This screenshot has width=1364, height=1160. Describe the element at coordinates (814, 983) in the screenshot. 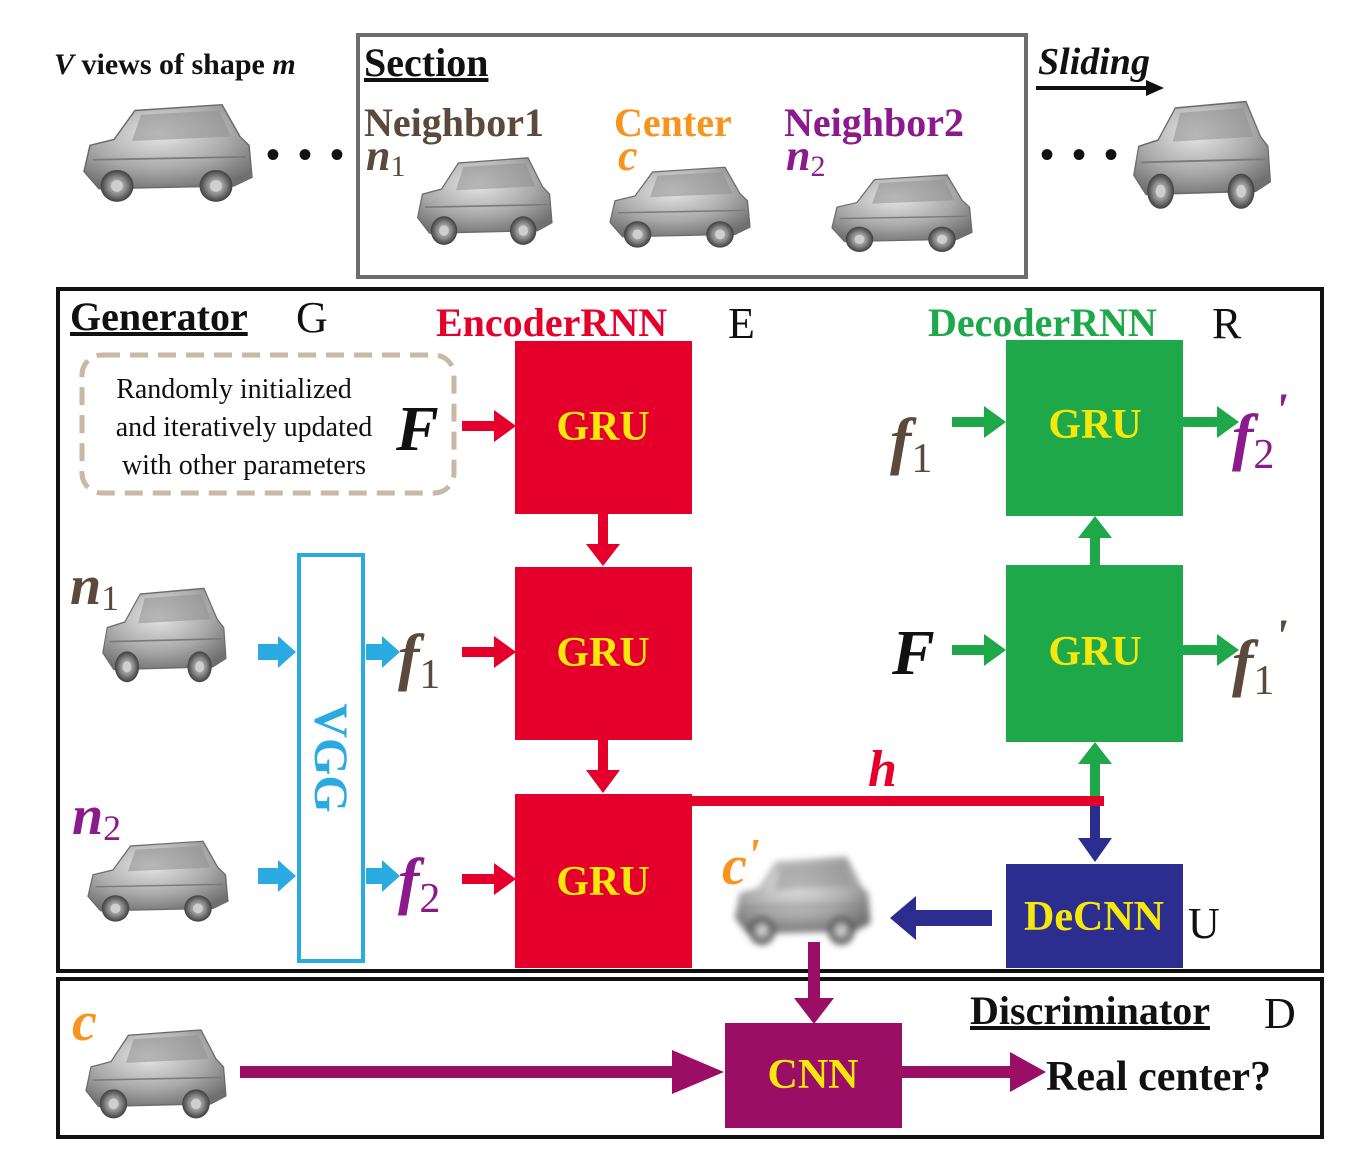

I see `arrow-cprime-to-cnn` at that location.